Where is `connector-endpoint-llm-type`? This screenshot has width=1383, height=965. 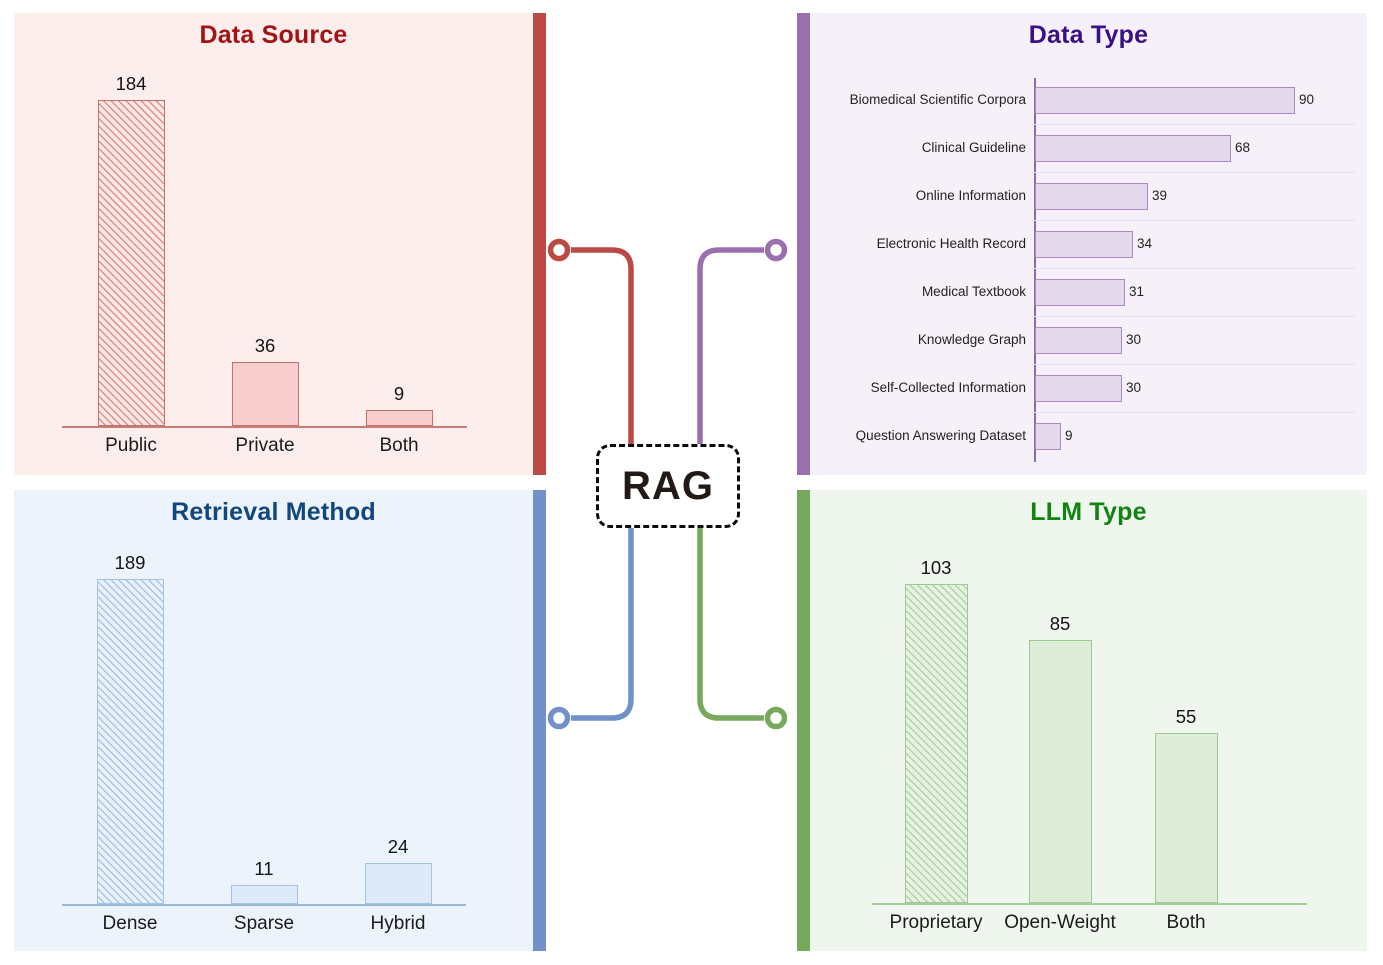 connector-endpoint-llm-type is located at coordinates (776, 718).